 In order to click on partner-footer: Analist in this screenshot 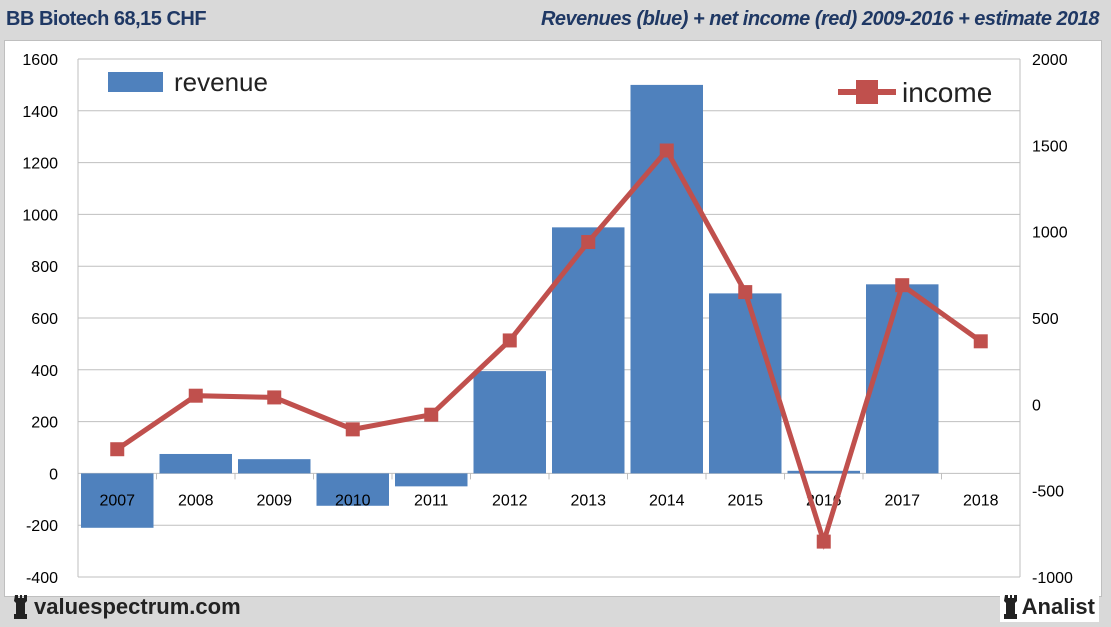, I will do `click(1049, 607)`.